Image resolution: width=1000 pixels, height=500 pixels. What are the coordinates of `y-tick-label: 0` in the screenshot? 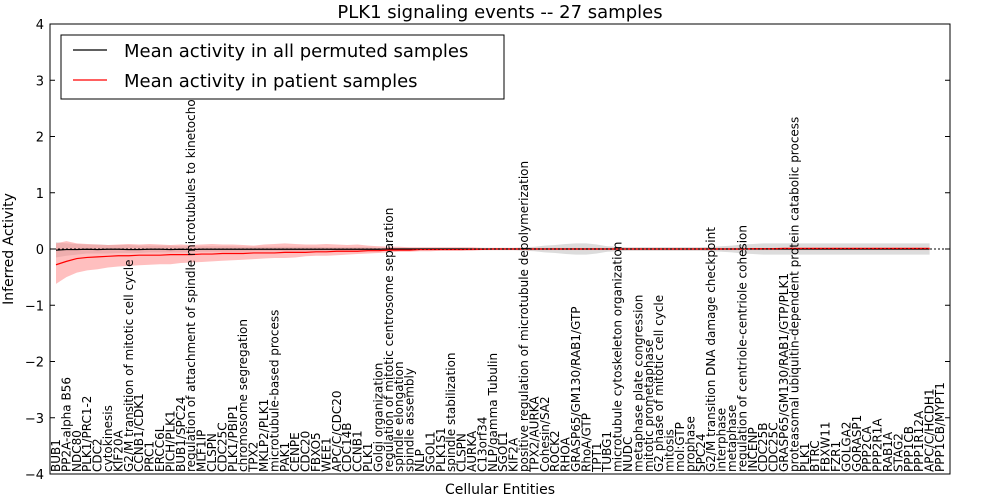 It's located at (40, 250).